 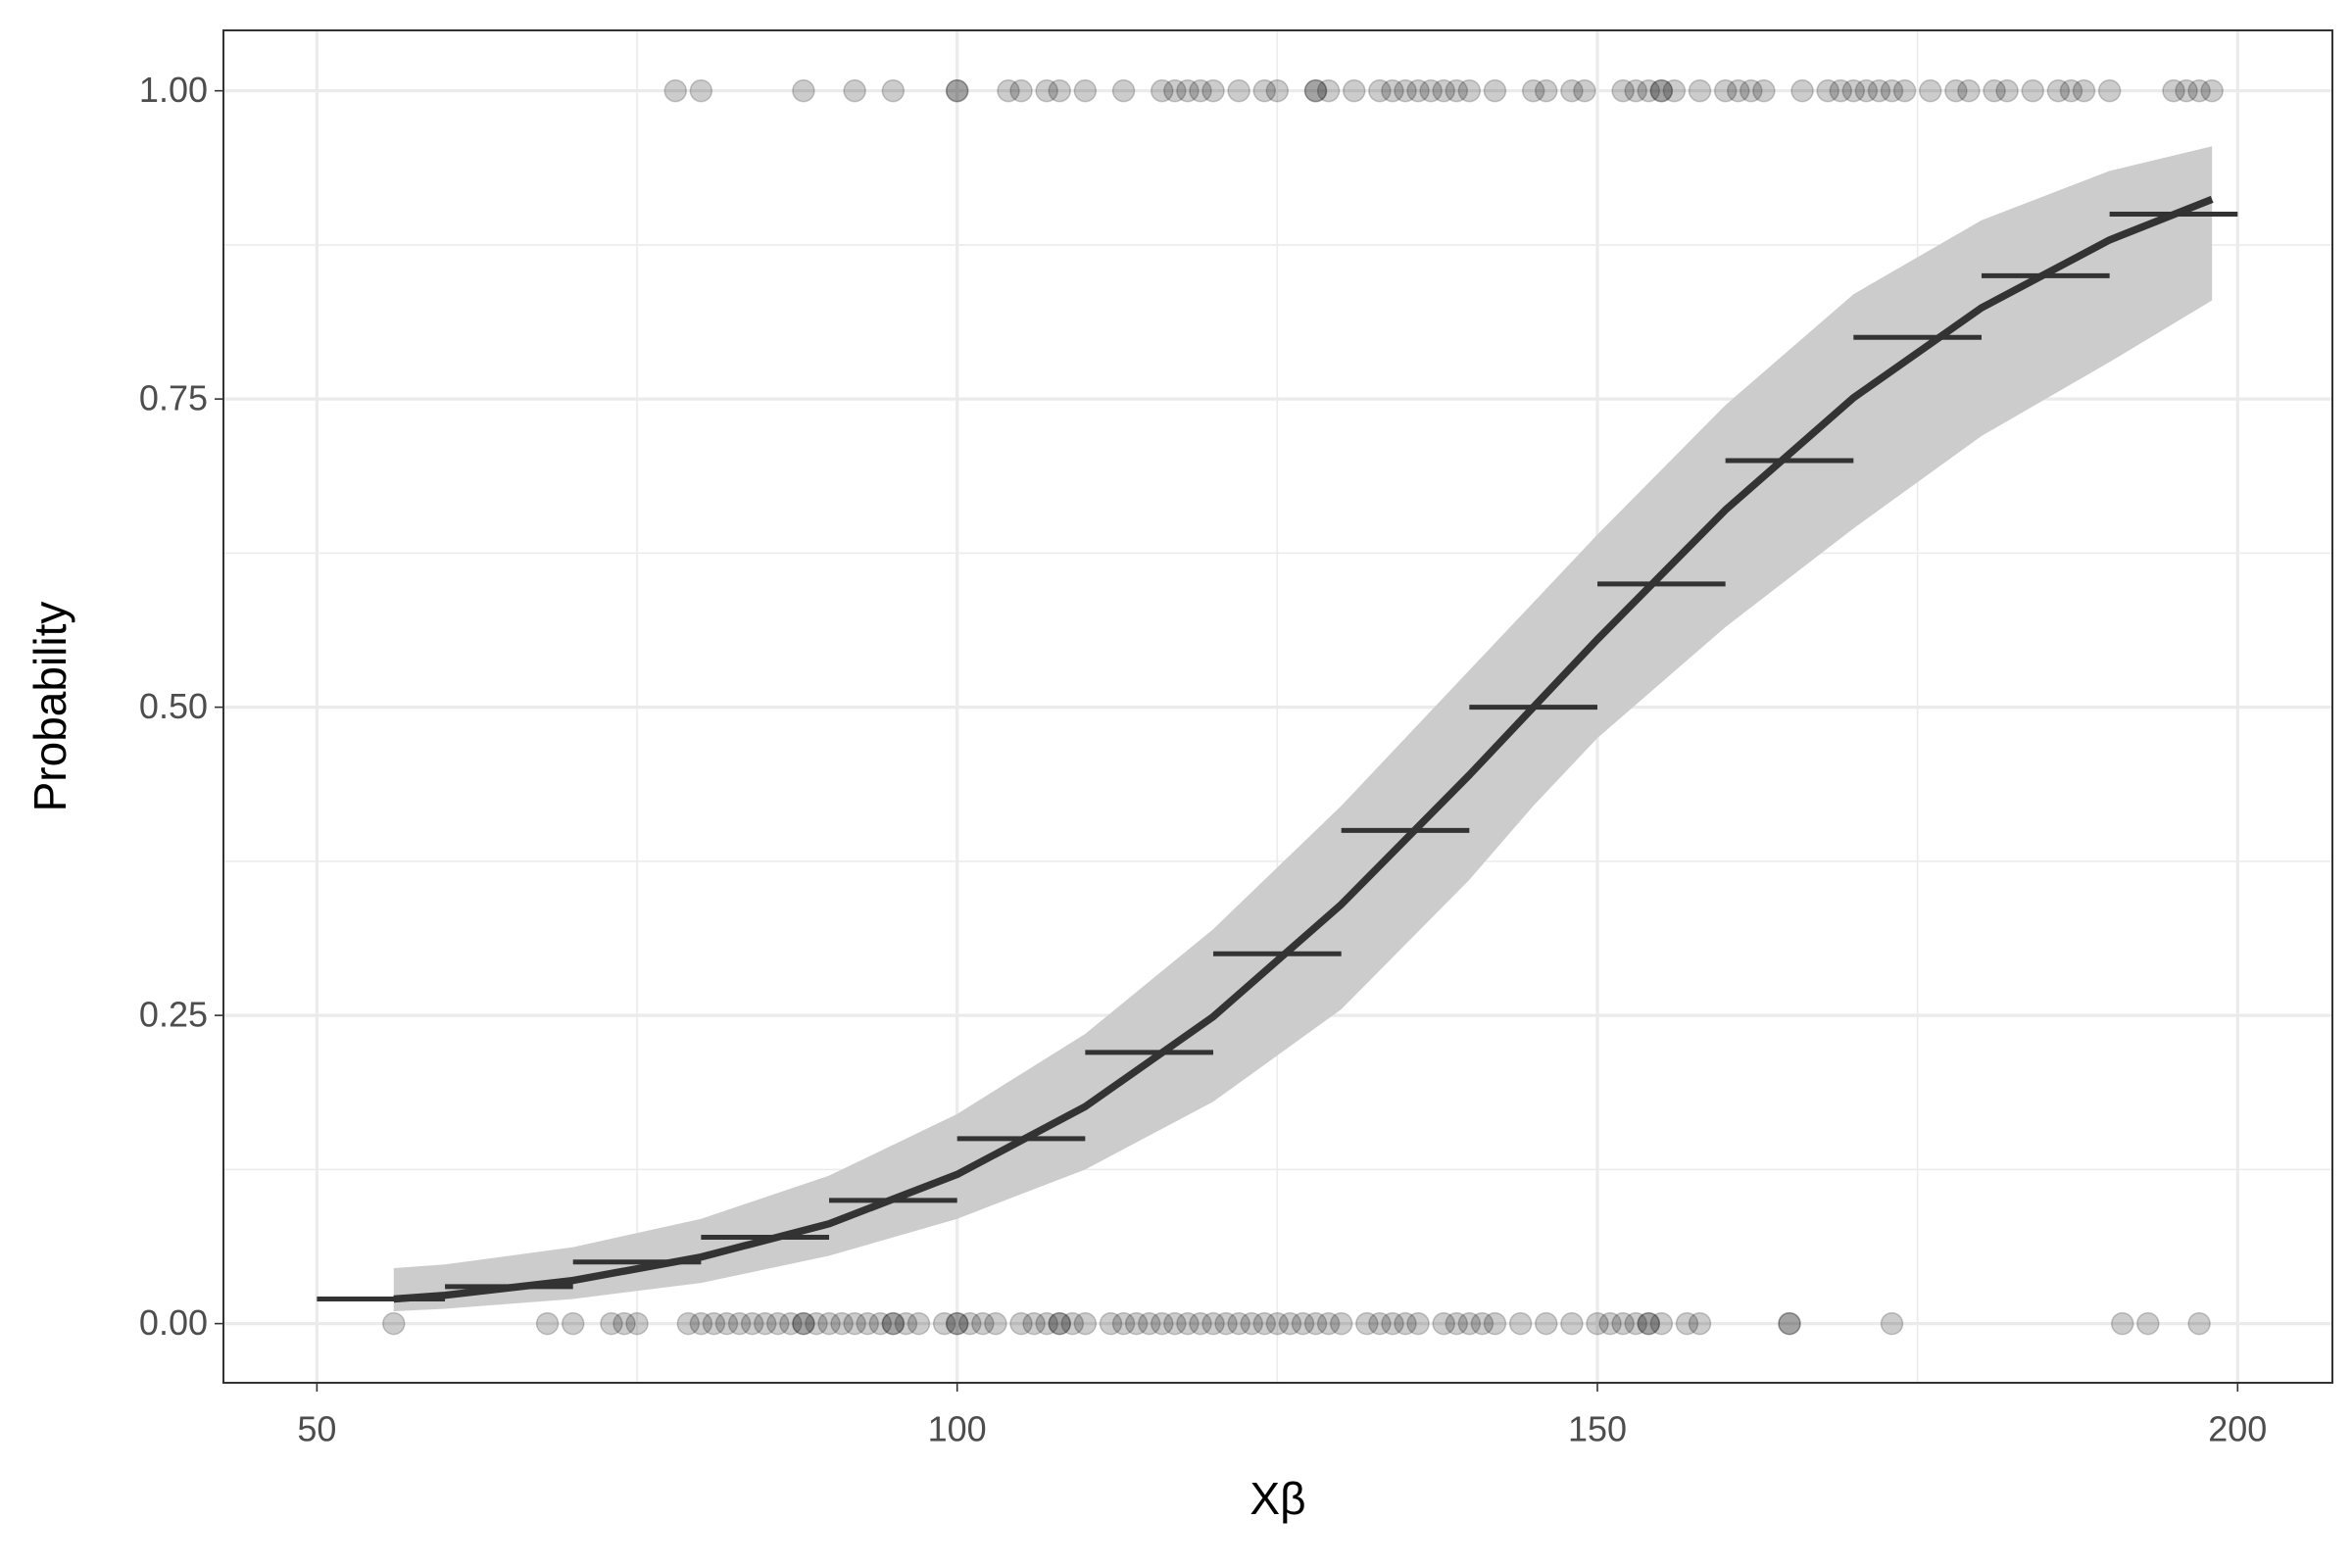 I want to click on y-tick-label: 0.00, so click(x=173, y=1322).